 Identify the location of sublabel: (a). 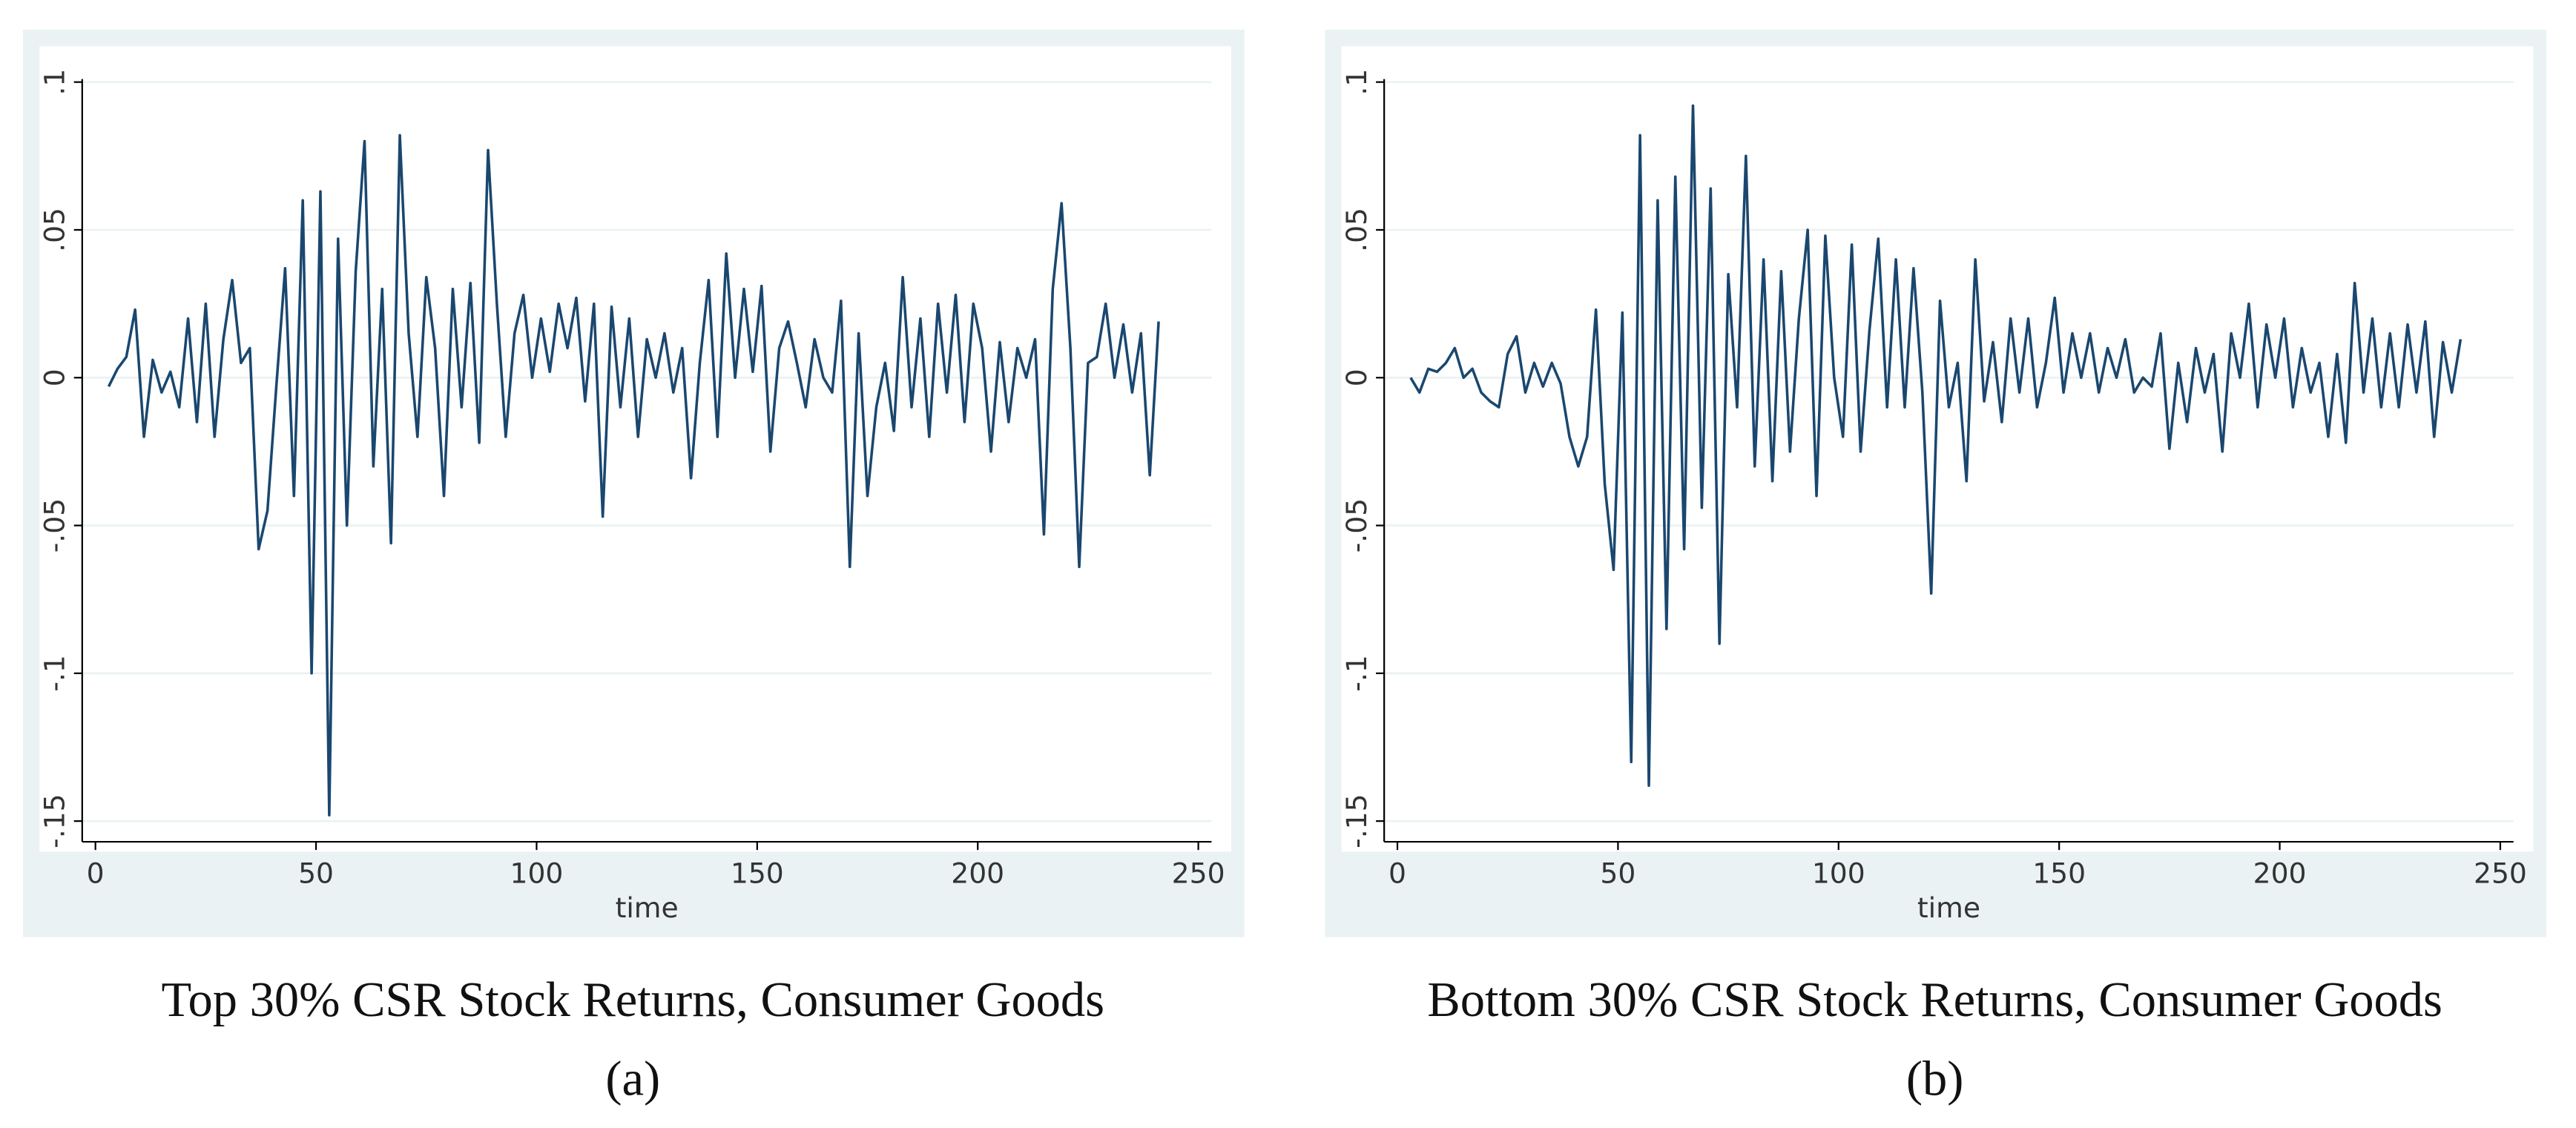
(633, 1079).